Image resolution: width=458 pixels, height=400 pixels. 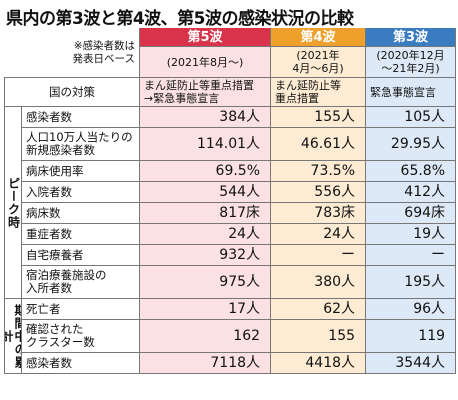 What do you see at coordinates (49, 288) in the screenshot?
I see `row-label-line: 入所者数` at bounding box center [49, 288].